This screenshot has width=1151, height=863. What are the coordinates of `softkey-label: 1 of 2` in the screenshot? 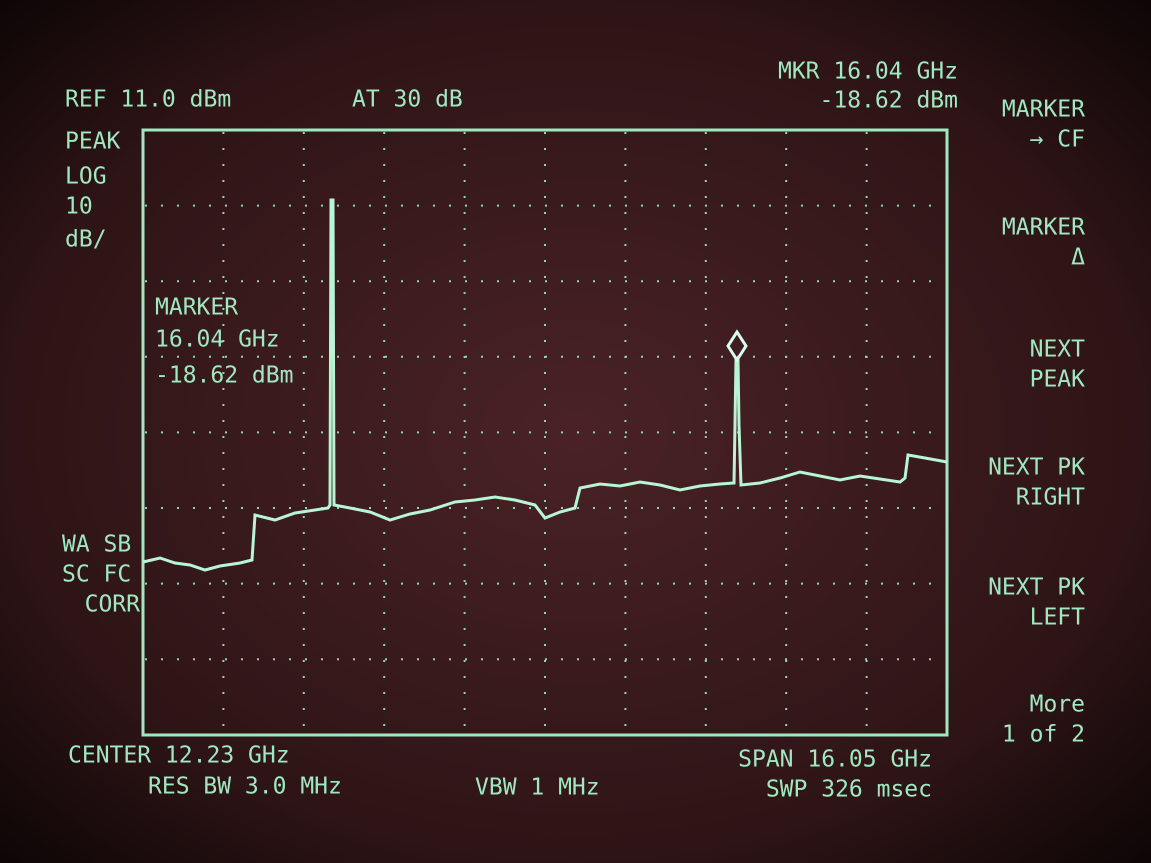 It's located at (1043, 735).